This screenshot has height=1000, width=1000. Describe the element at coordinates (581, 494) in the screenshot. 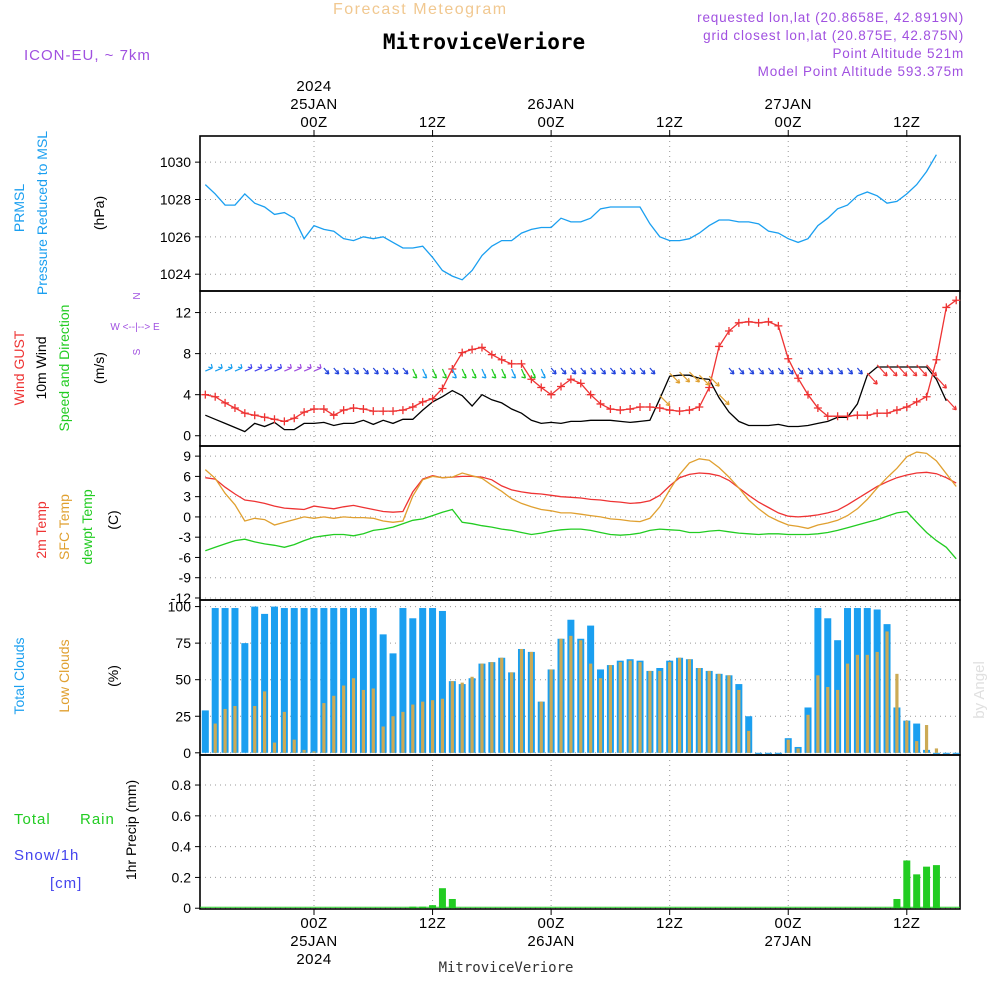

I see `temp-series-2m-temp` at that location.